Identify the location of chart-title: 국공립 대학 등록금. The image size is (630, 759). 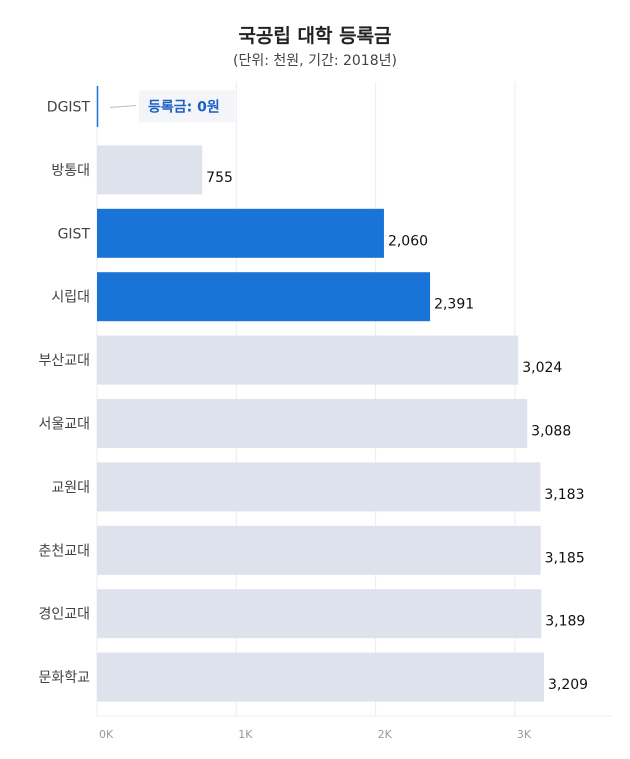
(314, 36).